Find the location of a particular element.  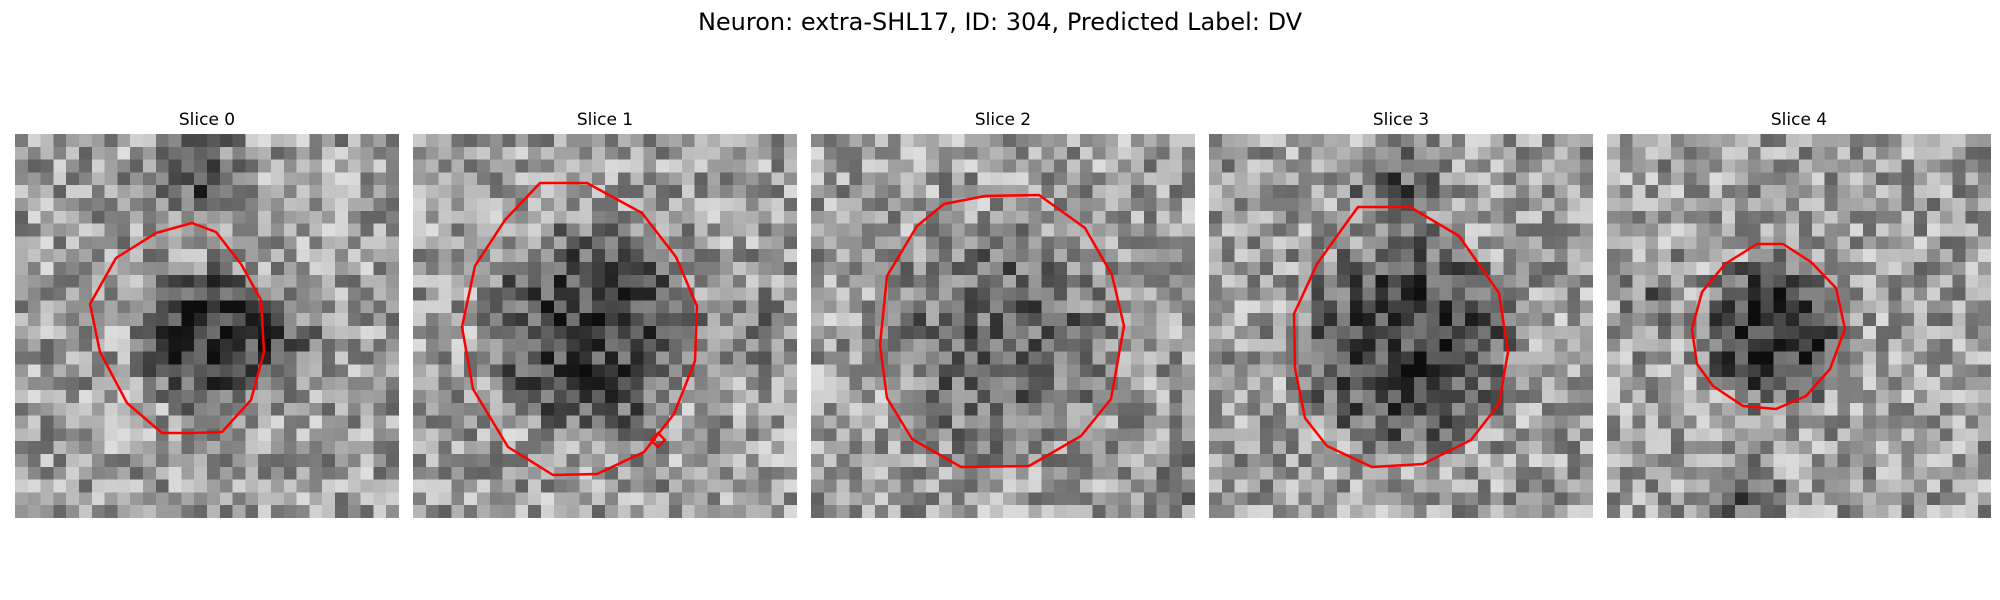

slice-panel-4: Slice 4 is located at coordinates (1799, 313).